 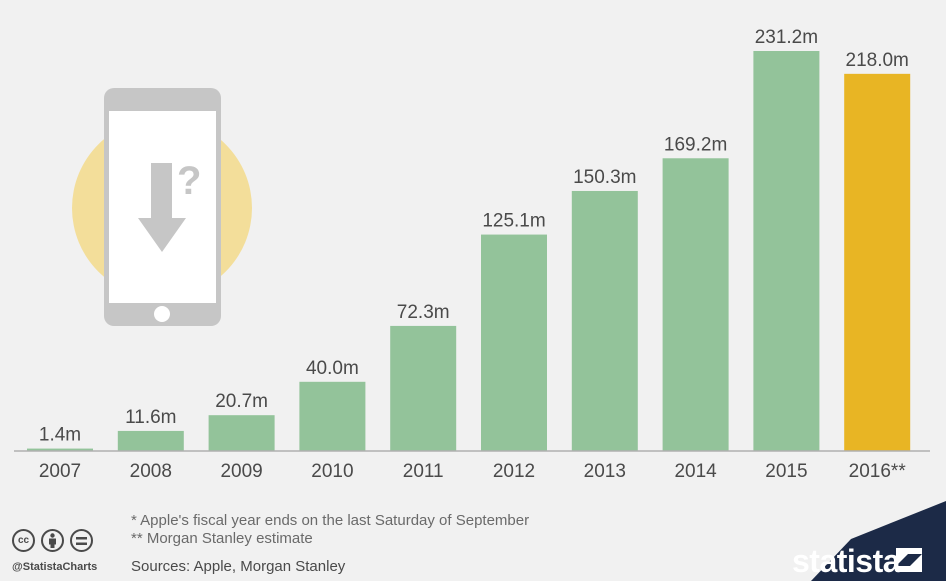 I want to click on sources-text: Sources: Apple, Morgan Stanley, so click(x=238, y=566).